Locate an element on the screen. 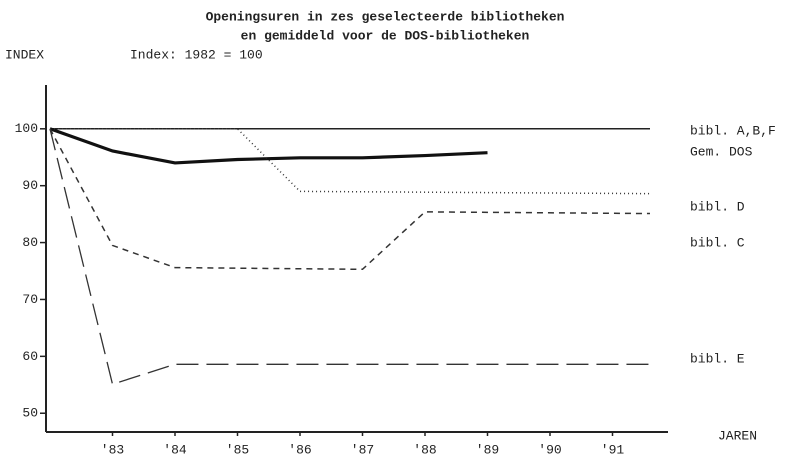  x-tick-label: '89 is located at coordinates (487, 449).